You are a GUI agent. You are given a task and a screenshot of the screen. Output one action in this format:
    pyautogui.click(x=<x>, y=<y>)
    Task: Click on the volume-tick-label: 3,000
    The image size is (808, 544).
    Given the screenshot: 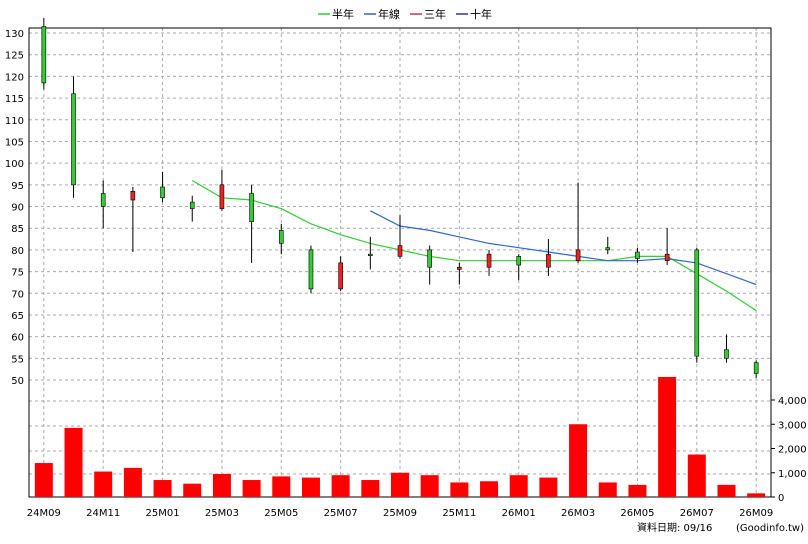 What is the action you would take?
    pyautogui.click(x=792, y=425)
    